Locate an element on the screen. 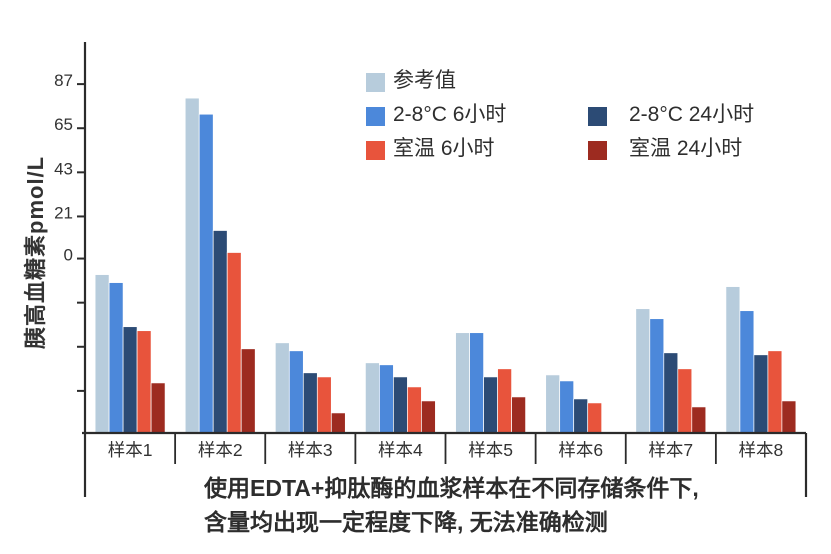 The height and width of the screenshot is (554, 831). x-category-label: 样本8 is located at coordinates (761, 450).